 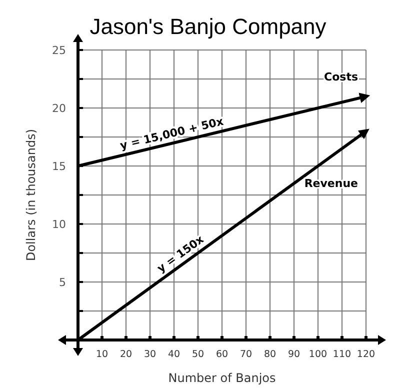 I want to click on series-label: Revenue, so click(x=331, y=183).